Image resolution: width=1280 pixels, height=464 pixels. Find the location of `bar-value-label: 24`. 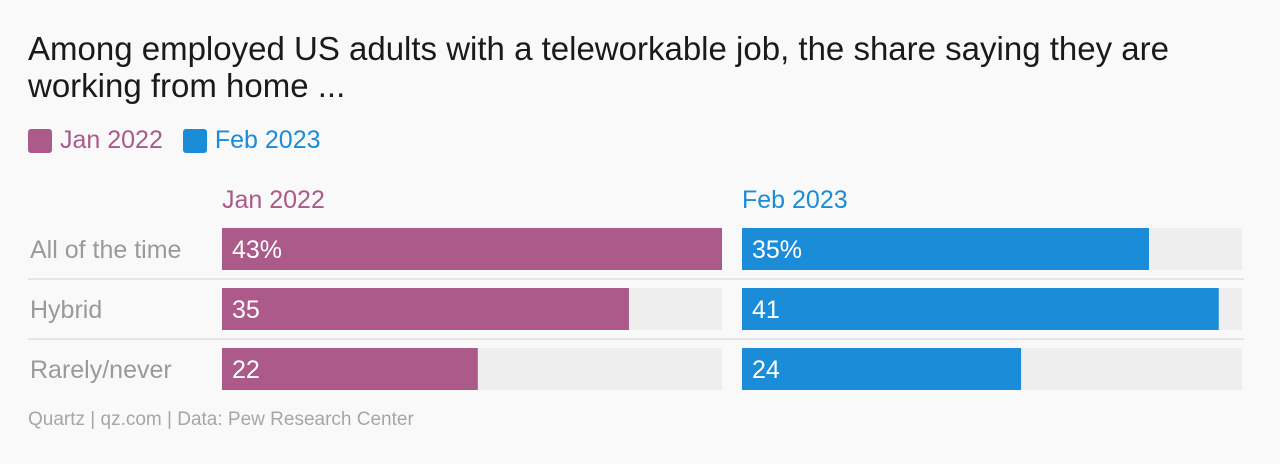

bar-value-label: 24 is located at coordinates (766, 370).